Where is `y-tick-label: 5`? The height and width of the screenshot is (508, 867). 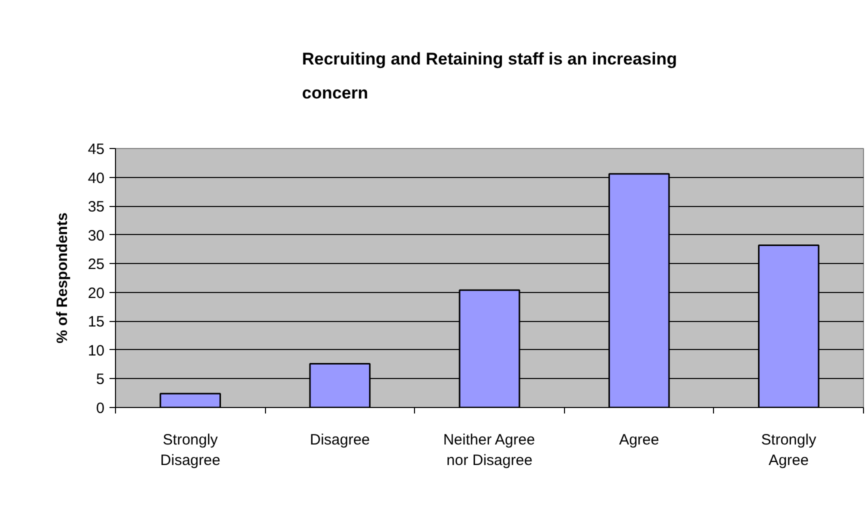 y-tick-label: 5 is located at coordinates (100, 379).